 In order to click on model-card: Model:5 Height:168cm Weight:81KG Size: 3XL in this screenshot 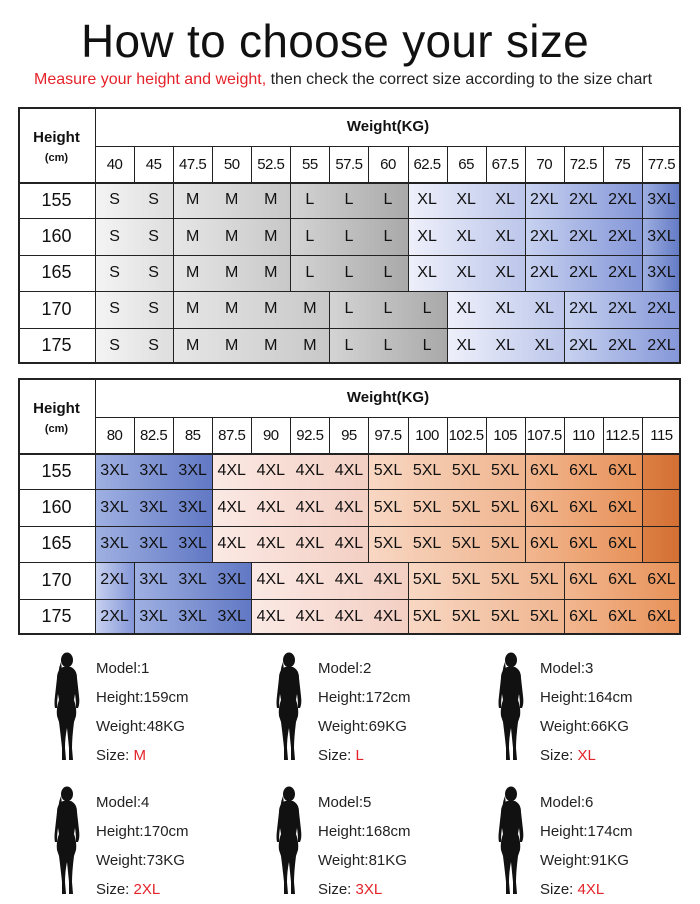, I will do `click(353, 838)`.